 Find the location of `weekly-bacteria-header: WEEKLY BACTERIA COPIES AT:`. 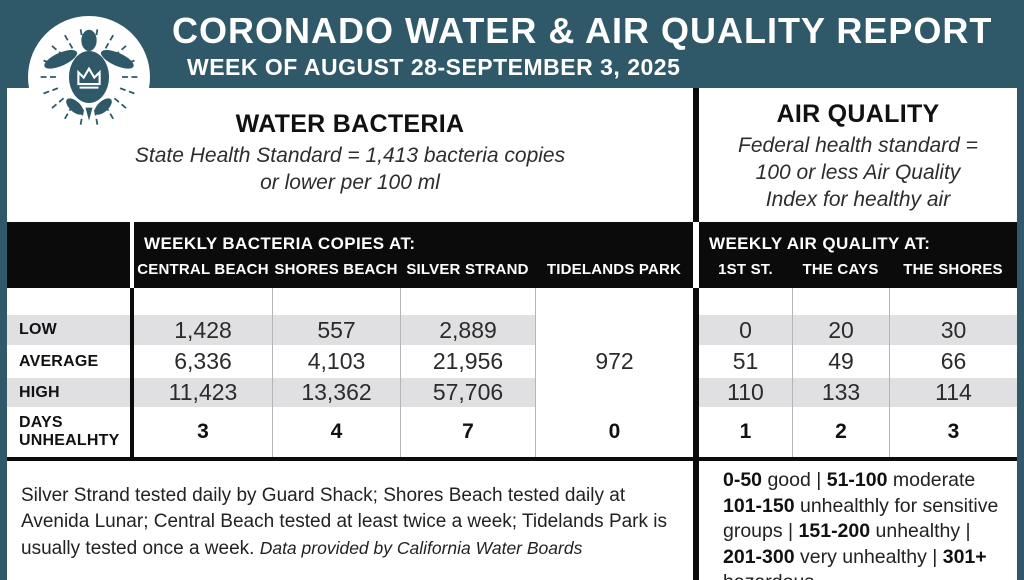

weekly-bacteria-header: WEEKLY BACTERIA COPIES AT: is located at coordinates (280, 243).